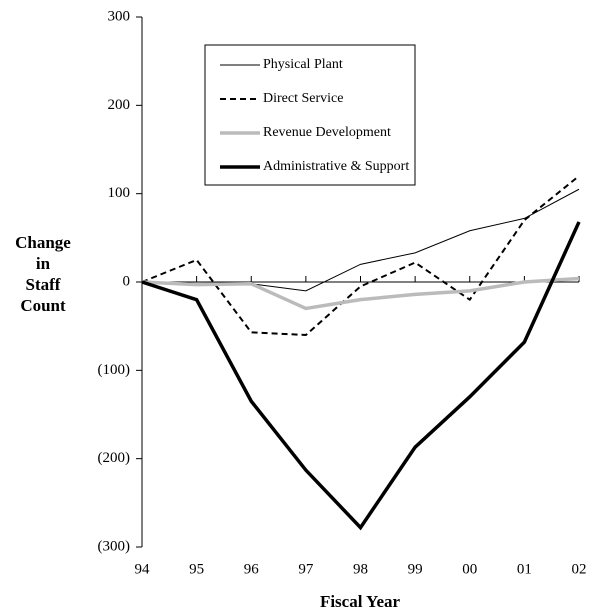 This screenshot has width=592, height=613. I want to click on legend-label: Direct Service, so click(303, 98).